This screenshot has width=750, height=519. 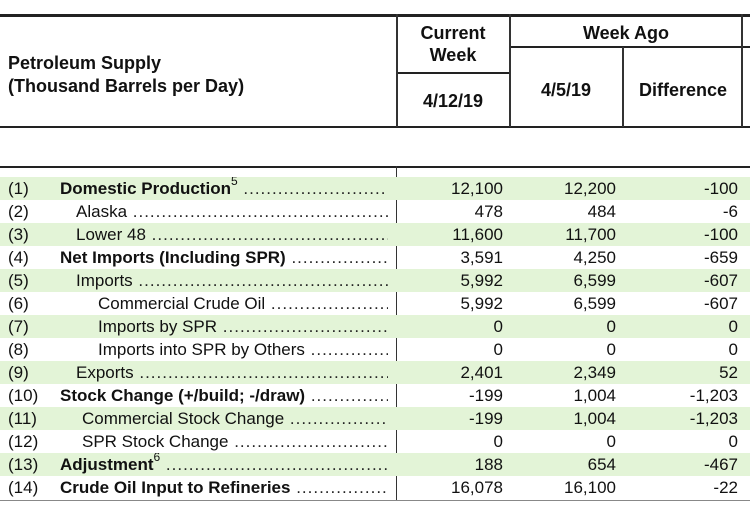 What do you see at coordinates (104, 280) in the screenshot?
I see `row-label-text: Imports` at bounding box center [104, 280].